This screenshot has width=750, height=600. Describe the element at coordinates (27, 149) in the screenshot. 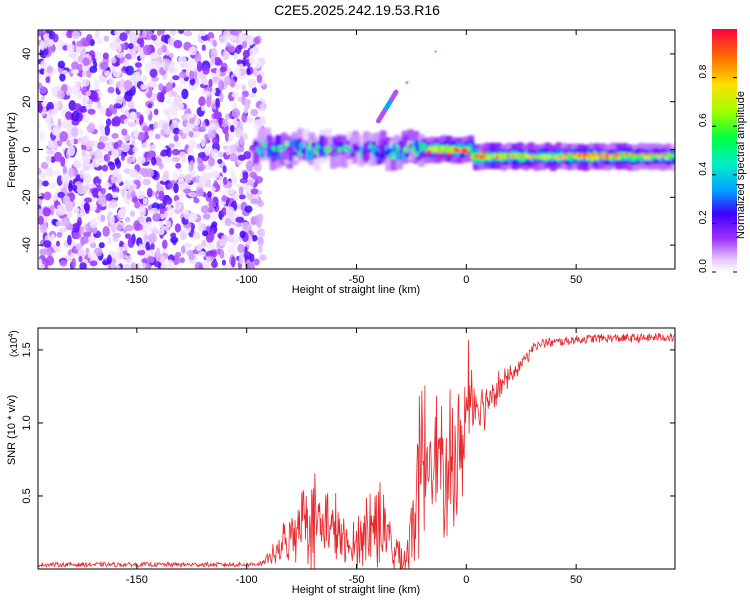

I see `y-tick-label: 0` at that location.